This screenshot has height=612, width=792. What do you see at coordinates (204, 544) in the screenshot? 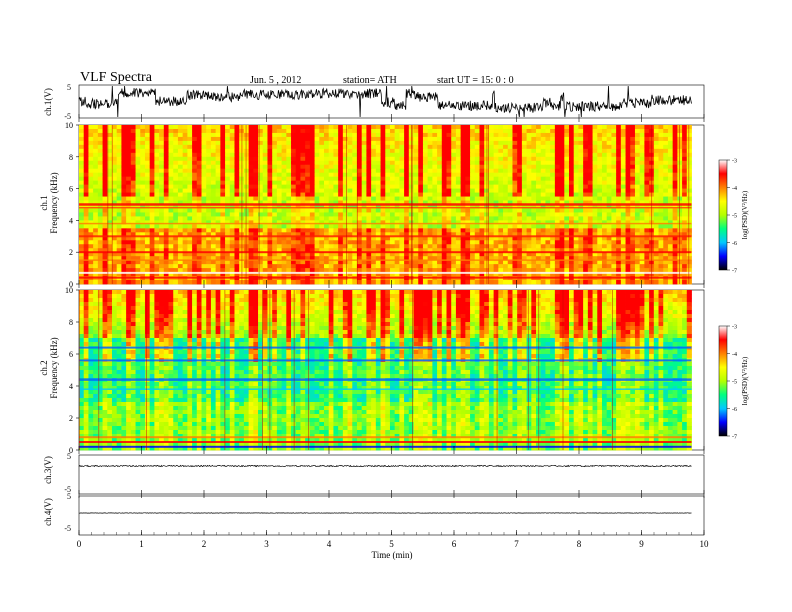
I see `time-tick-label: 2` at bounding box center [204, 544].